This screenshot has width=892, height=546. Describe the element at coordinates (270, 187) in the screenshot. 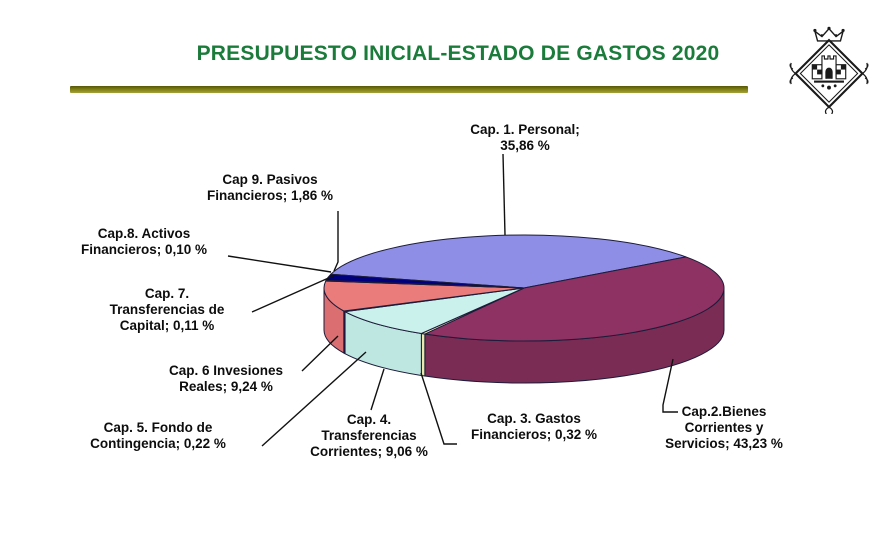

I see `slice-label-cap9: Cap 9. Pasivos Financieros; 1,86 %` at that location.